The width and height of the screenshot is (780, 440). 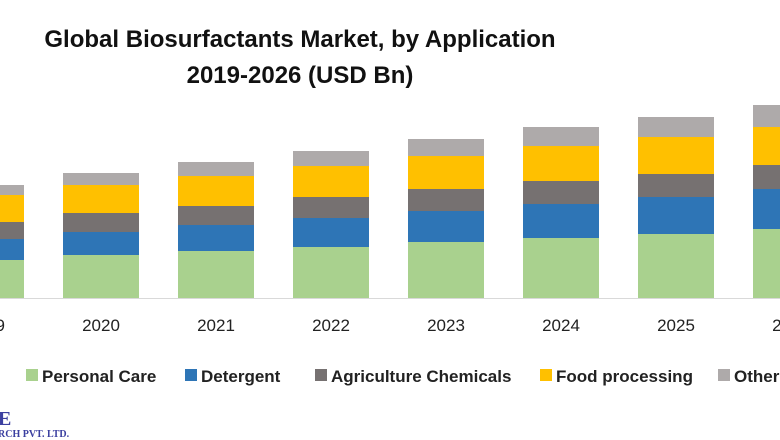 I want to click on x-tick-label: 2025, so click(x=676, y=325).